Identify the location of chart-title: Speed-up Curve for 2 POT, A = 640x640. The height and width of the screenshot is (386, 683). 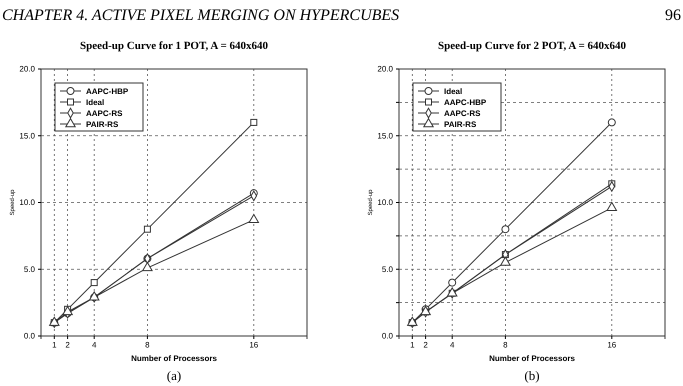
(532, 46).